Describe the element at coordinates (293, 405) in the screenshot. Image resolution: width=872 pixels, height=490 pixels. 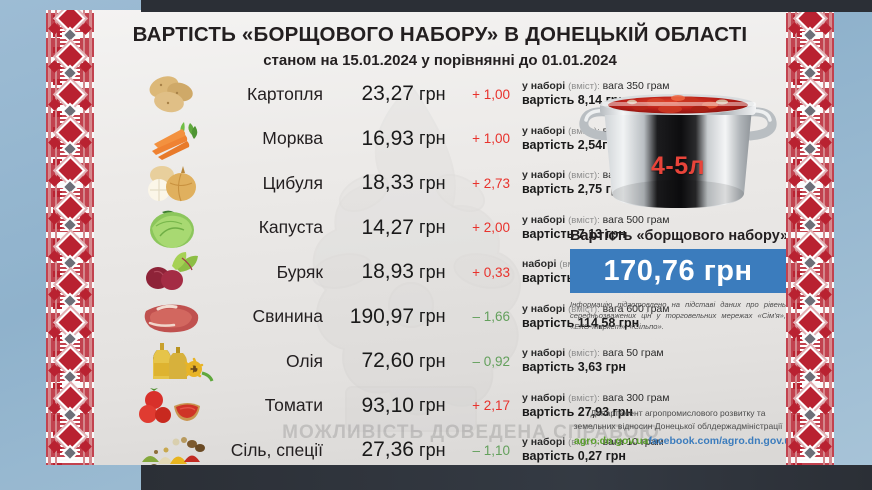
I see `product-name: Томати` at that location.